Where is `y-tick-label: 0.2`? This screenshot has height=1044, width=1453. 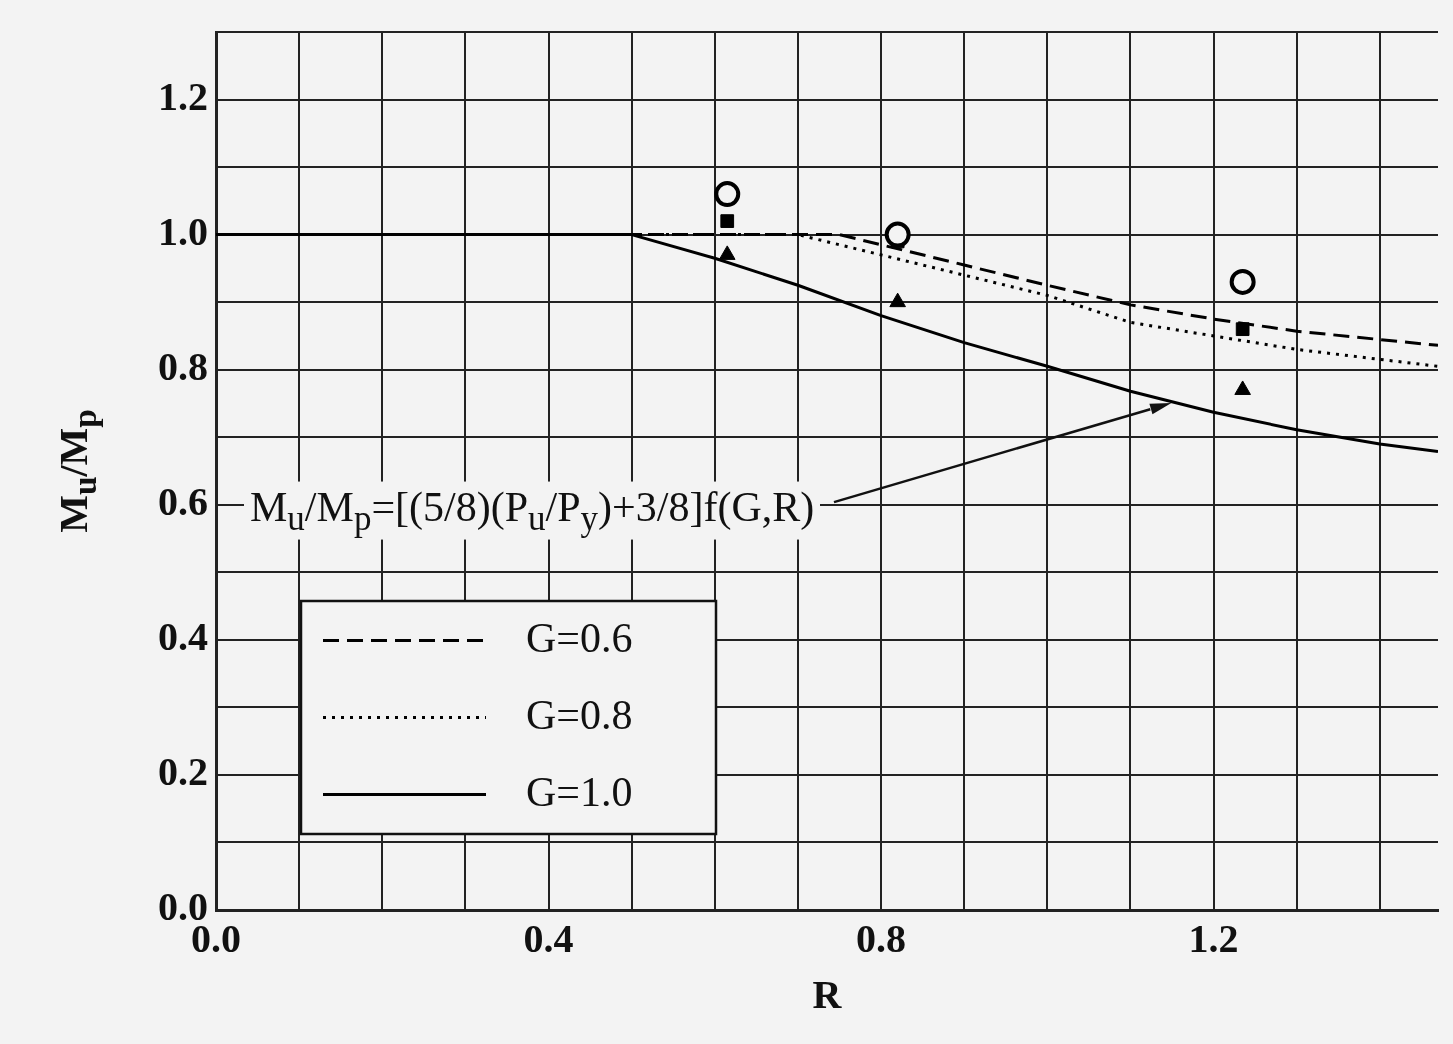 y-tick-label: 0.2 is located at coordinates (183, 772).